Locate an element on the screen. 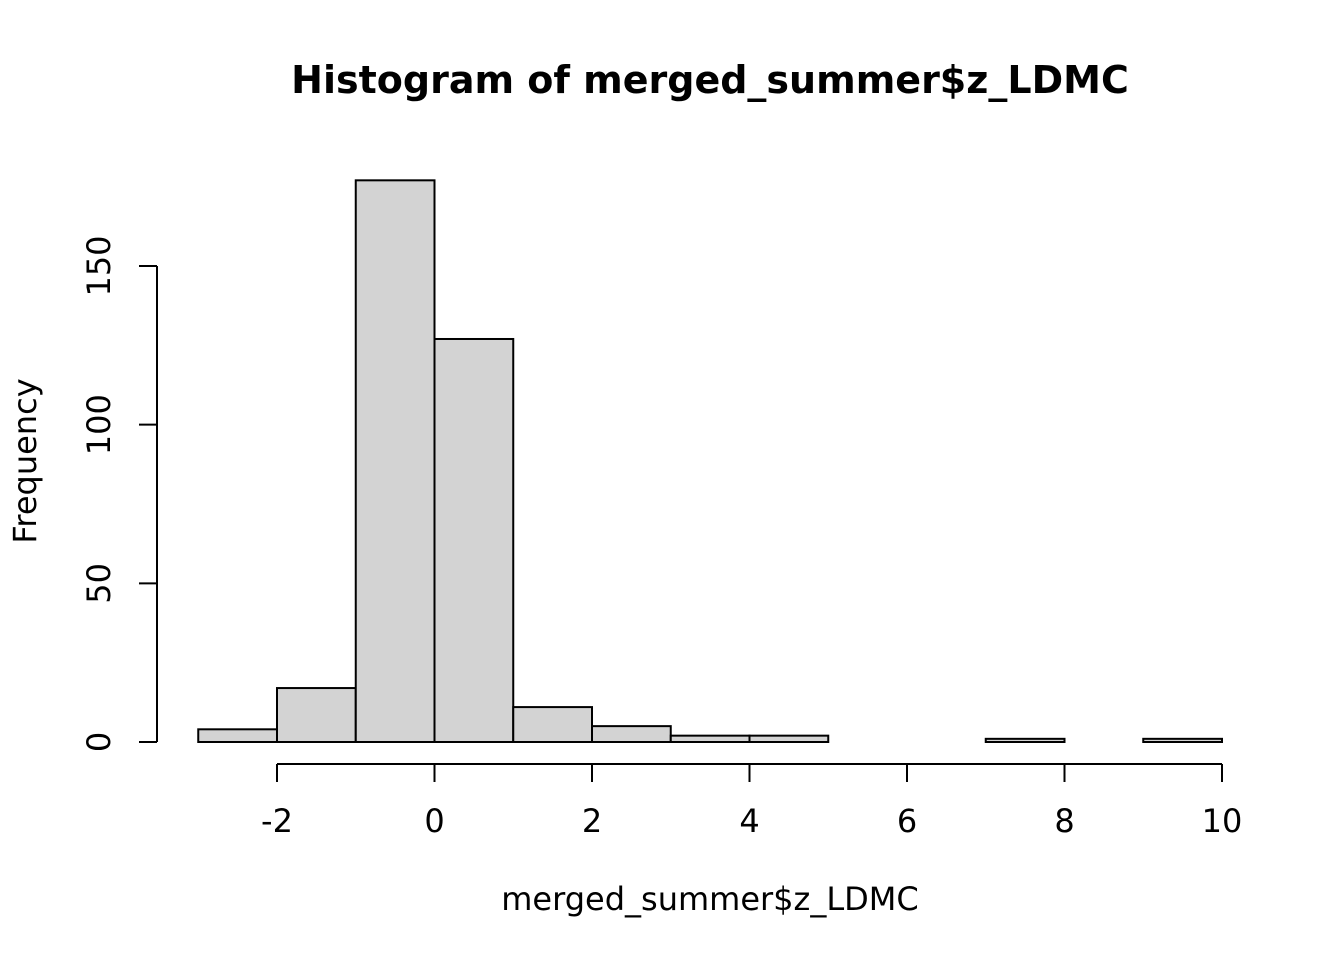 Image resolution: width=1344 pixels, height=960 pixels. x-tick-label: 10 is located at coordinates (1222, 821).